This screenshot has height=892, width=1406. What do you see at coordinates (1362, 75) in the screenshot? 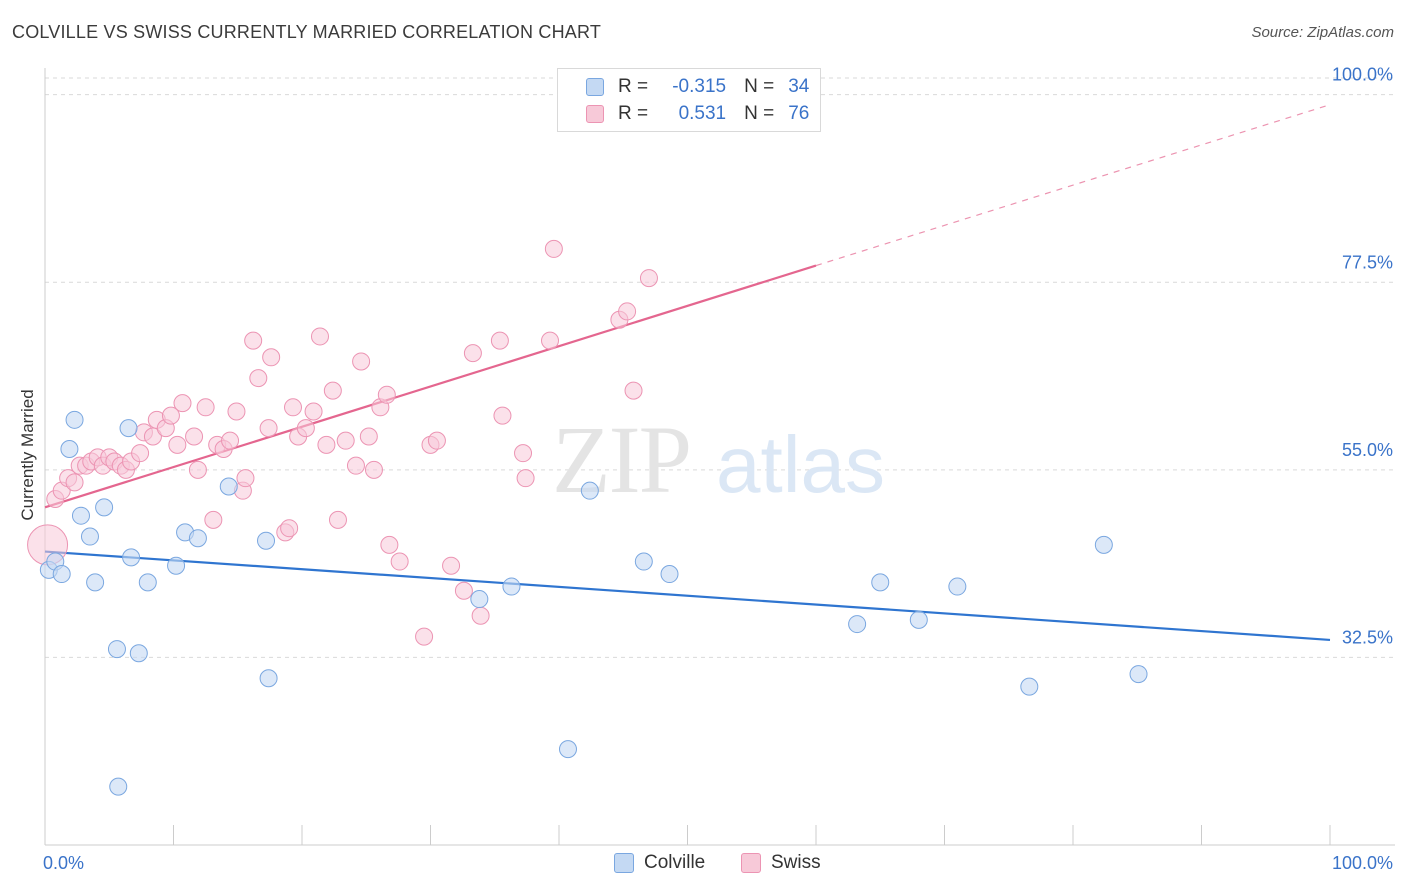
I see `y-tick-label: 100.0%` at bounding box center [1362, 75].